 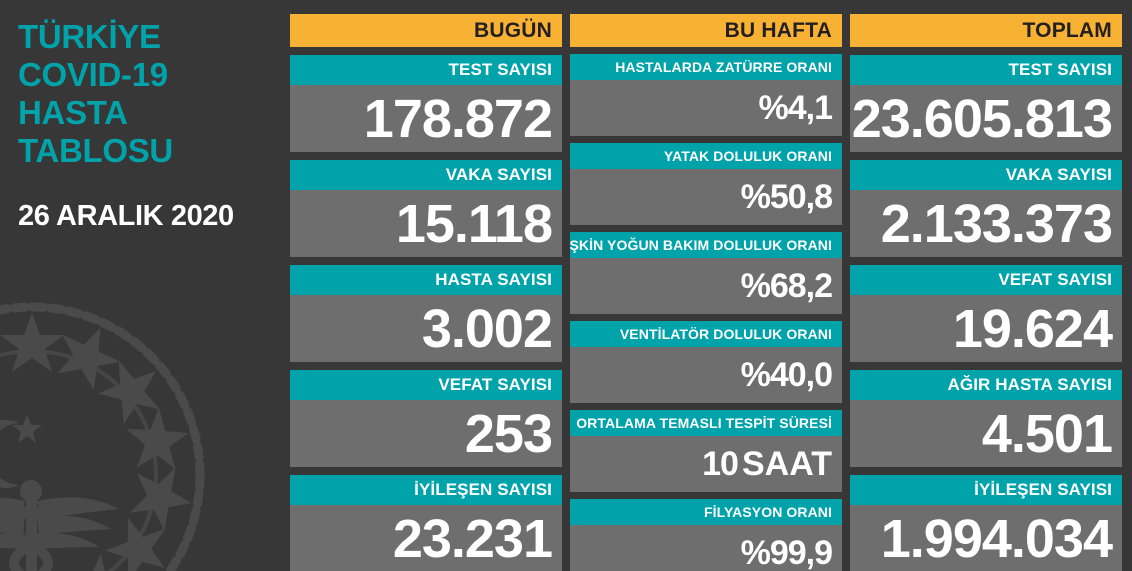 What do you see at coordinates (786, 463) in the screenshot?
I see `stat-value-unit: SAAT` at bounding box center [786, 463].